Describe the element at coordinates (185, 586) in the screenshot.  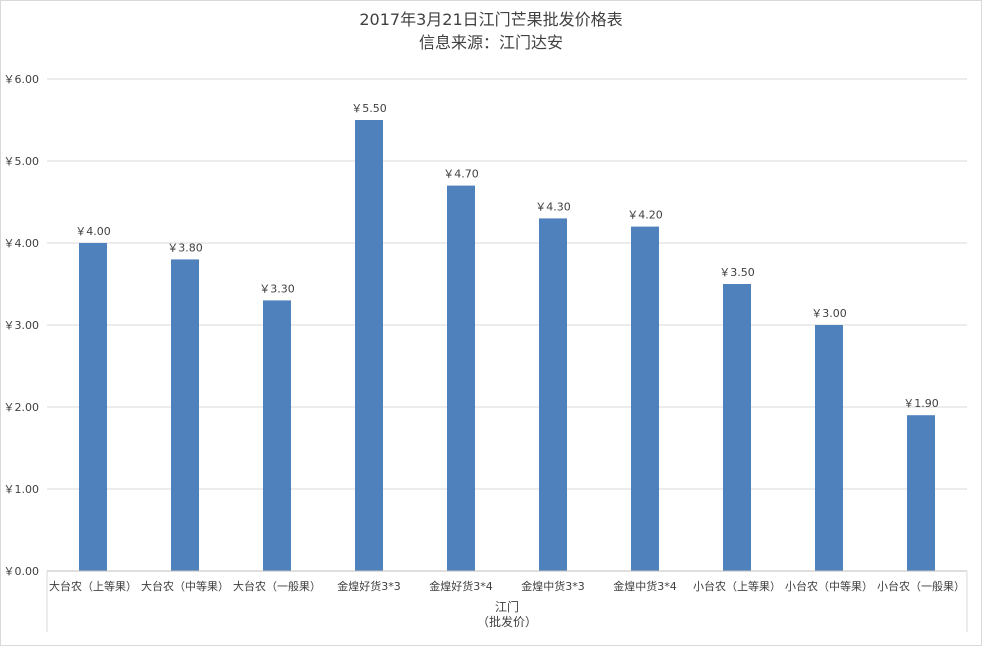
I see `x-tick-label: 大台农（中等果）` at that location.